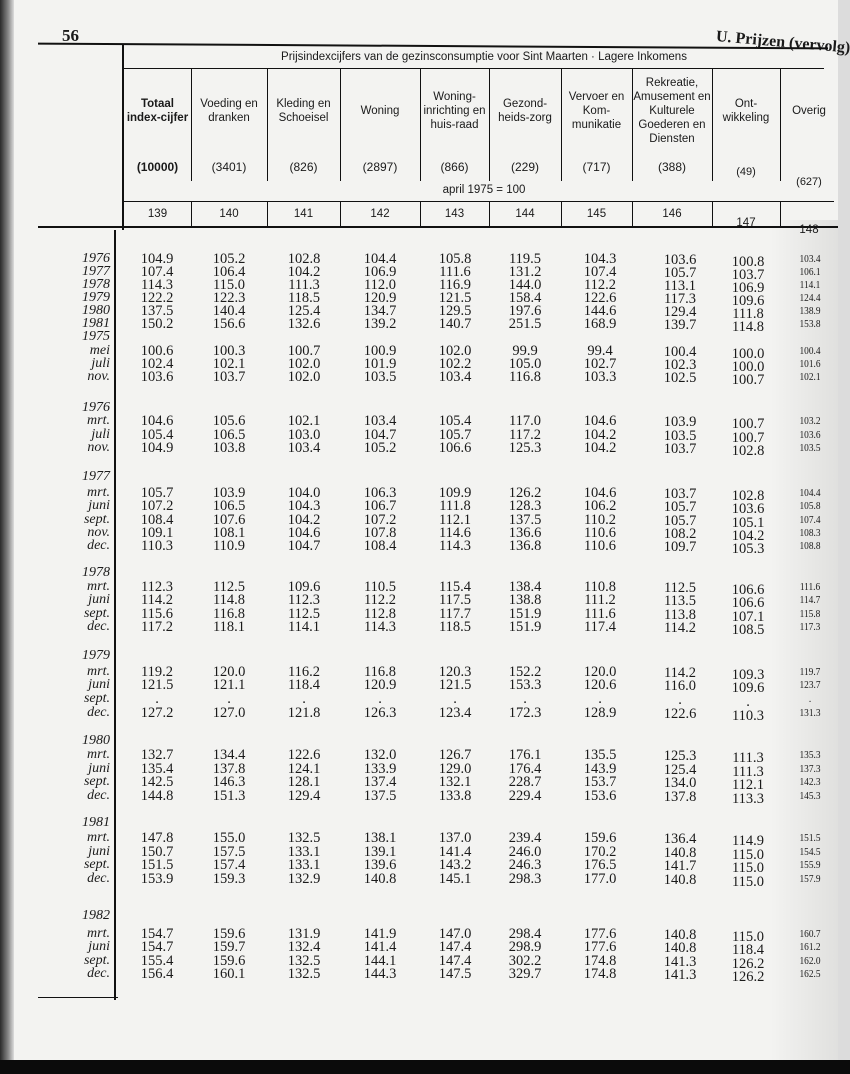 The image size is (850, 1074). I want to click on table-cell: 106.3, so click(380, 493).